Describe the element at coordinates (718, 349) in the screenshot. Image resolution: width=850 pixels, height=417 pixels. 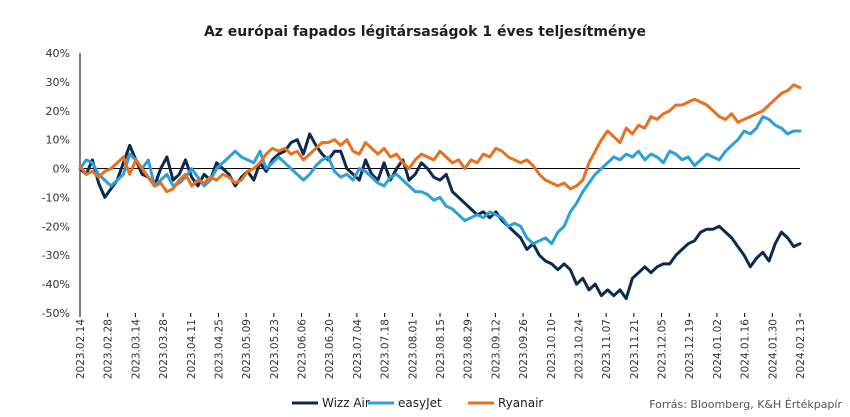
I see `x-tick-label: 2024.01.02` at that location.